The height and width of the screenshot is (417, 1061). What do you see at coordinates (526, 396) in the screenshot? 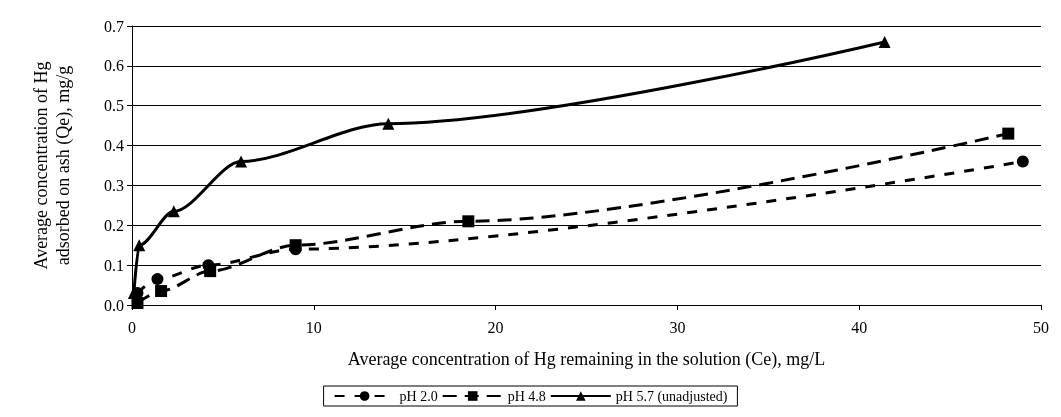
I see `legend-label: pH 4.8` at bounding box center [526, 396].